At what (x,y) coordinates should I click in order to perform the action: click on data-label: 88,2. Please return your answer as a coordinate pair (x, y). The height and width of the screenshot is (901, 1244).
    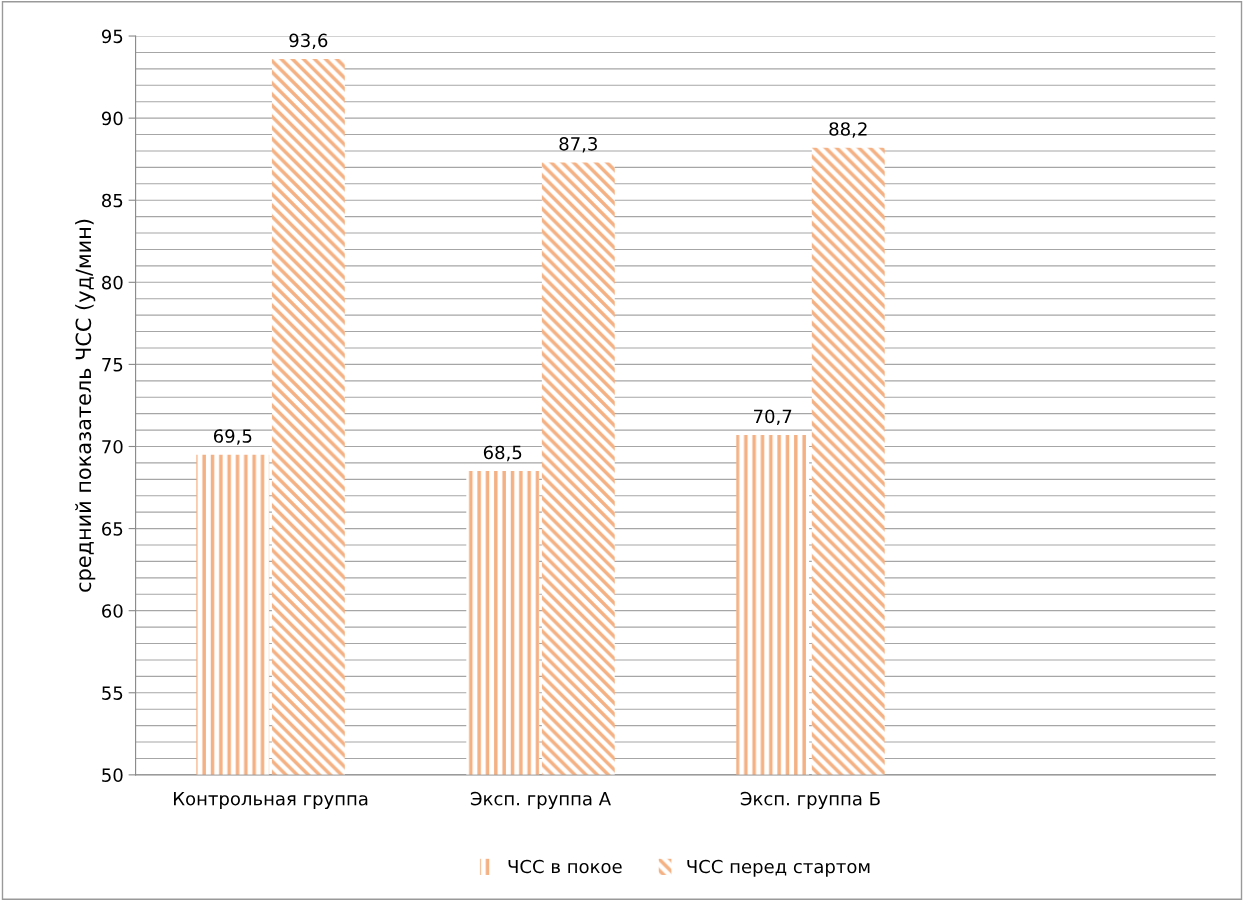
    Looking at the image, I should click on (848, 130).